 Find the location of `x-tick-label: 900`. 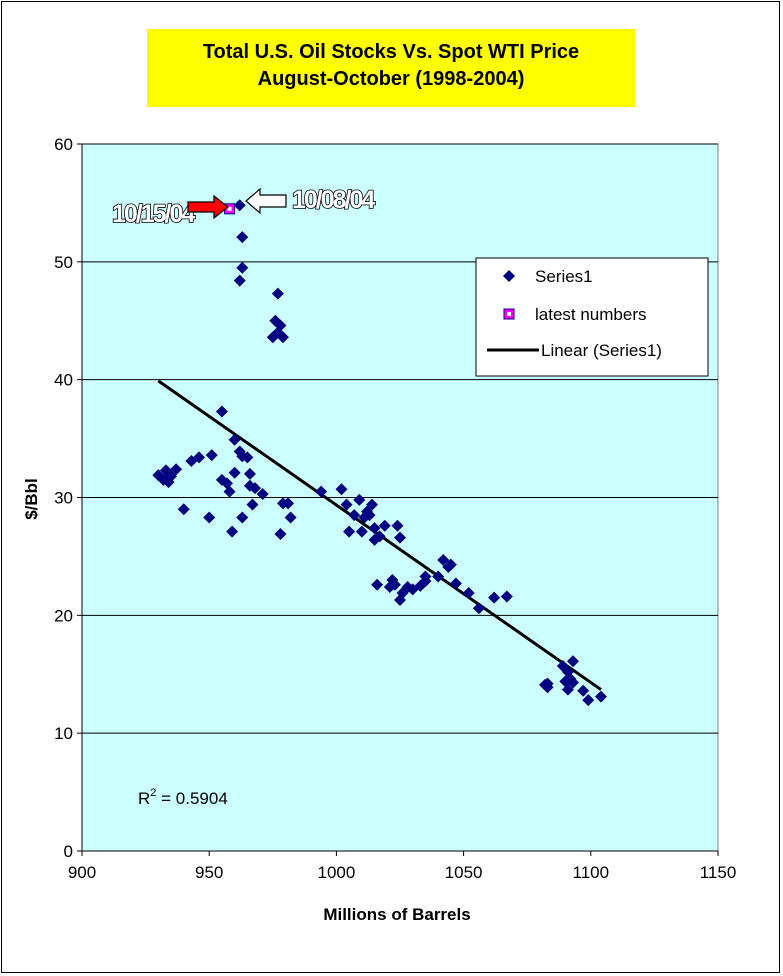

x-tick-label: 900 is located at coordinates (82, 872).